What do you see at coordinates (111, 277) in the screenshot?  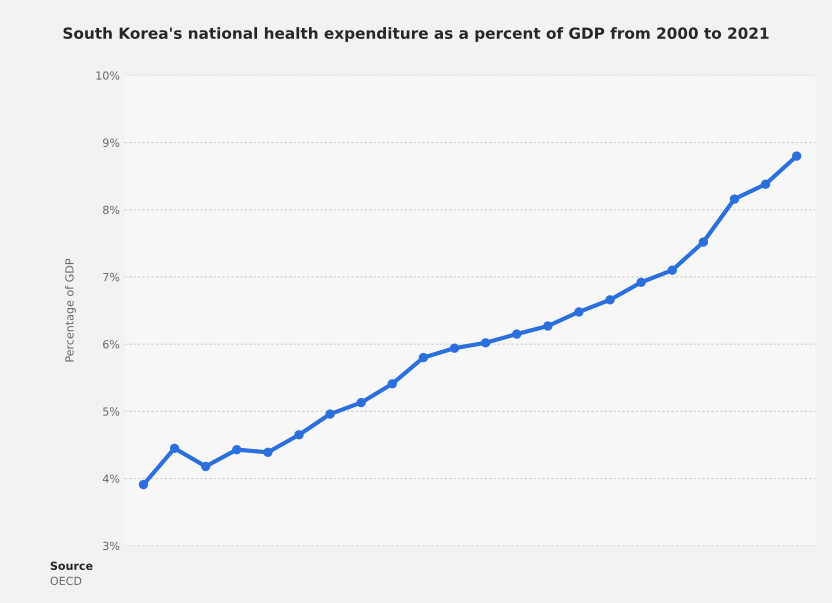 I see `y-tick-label: 7%` at bounding box center [111, 277].